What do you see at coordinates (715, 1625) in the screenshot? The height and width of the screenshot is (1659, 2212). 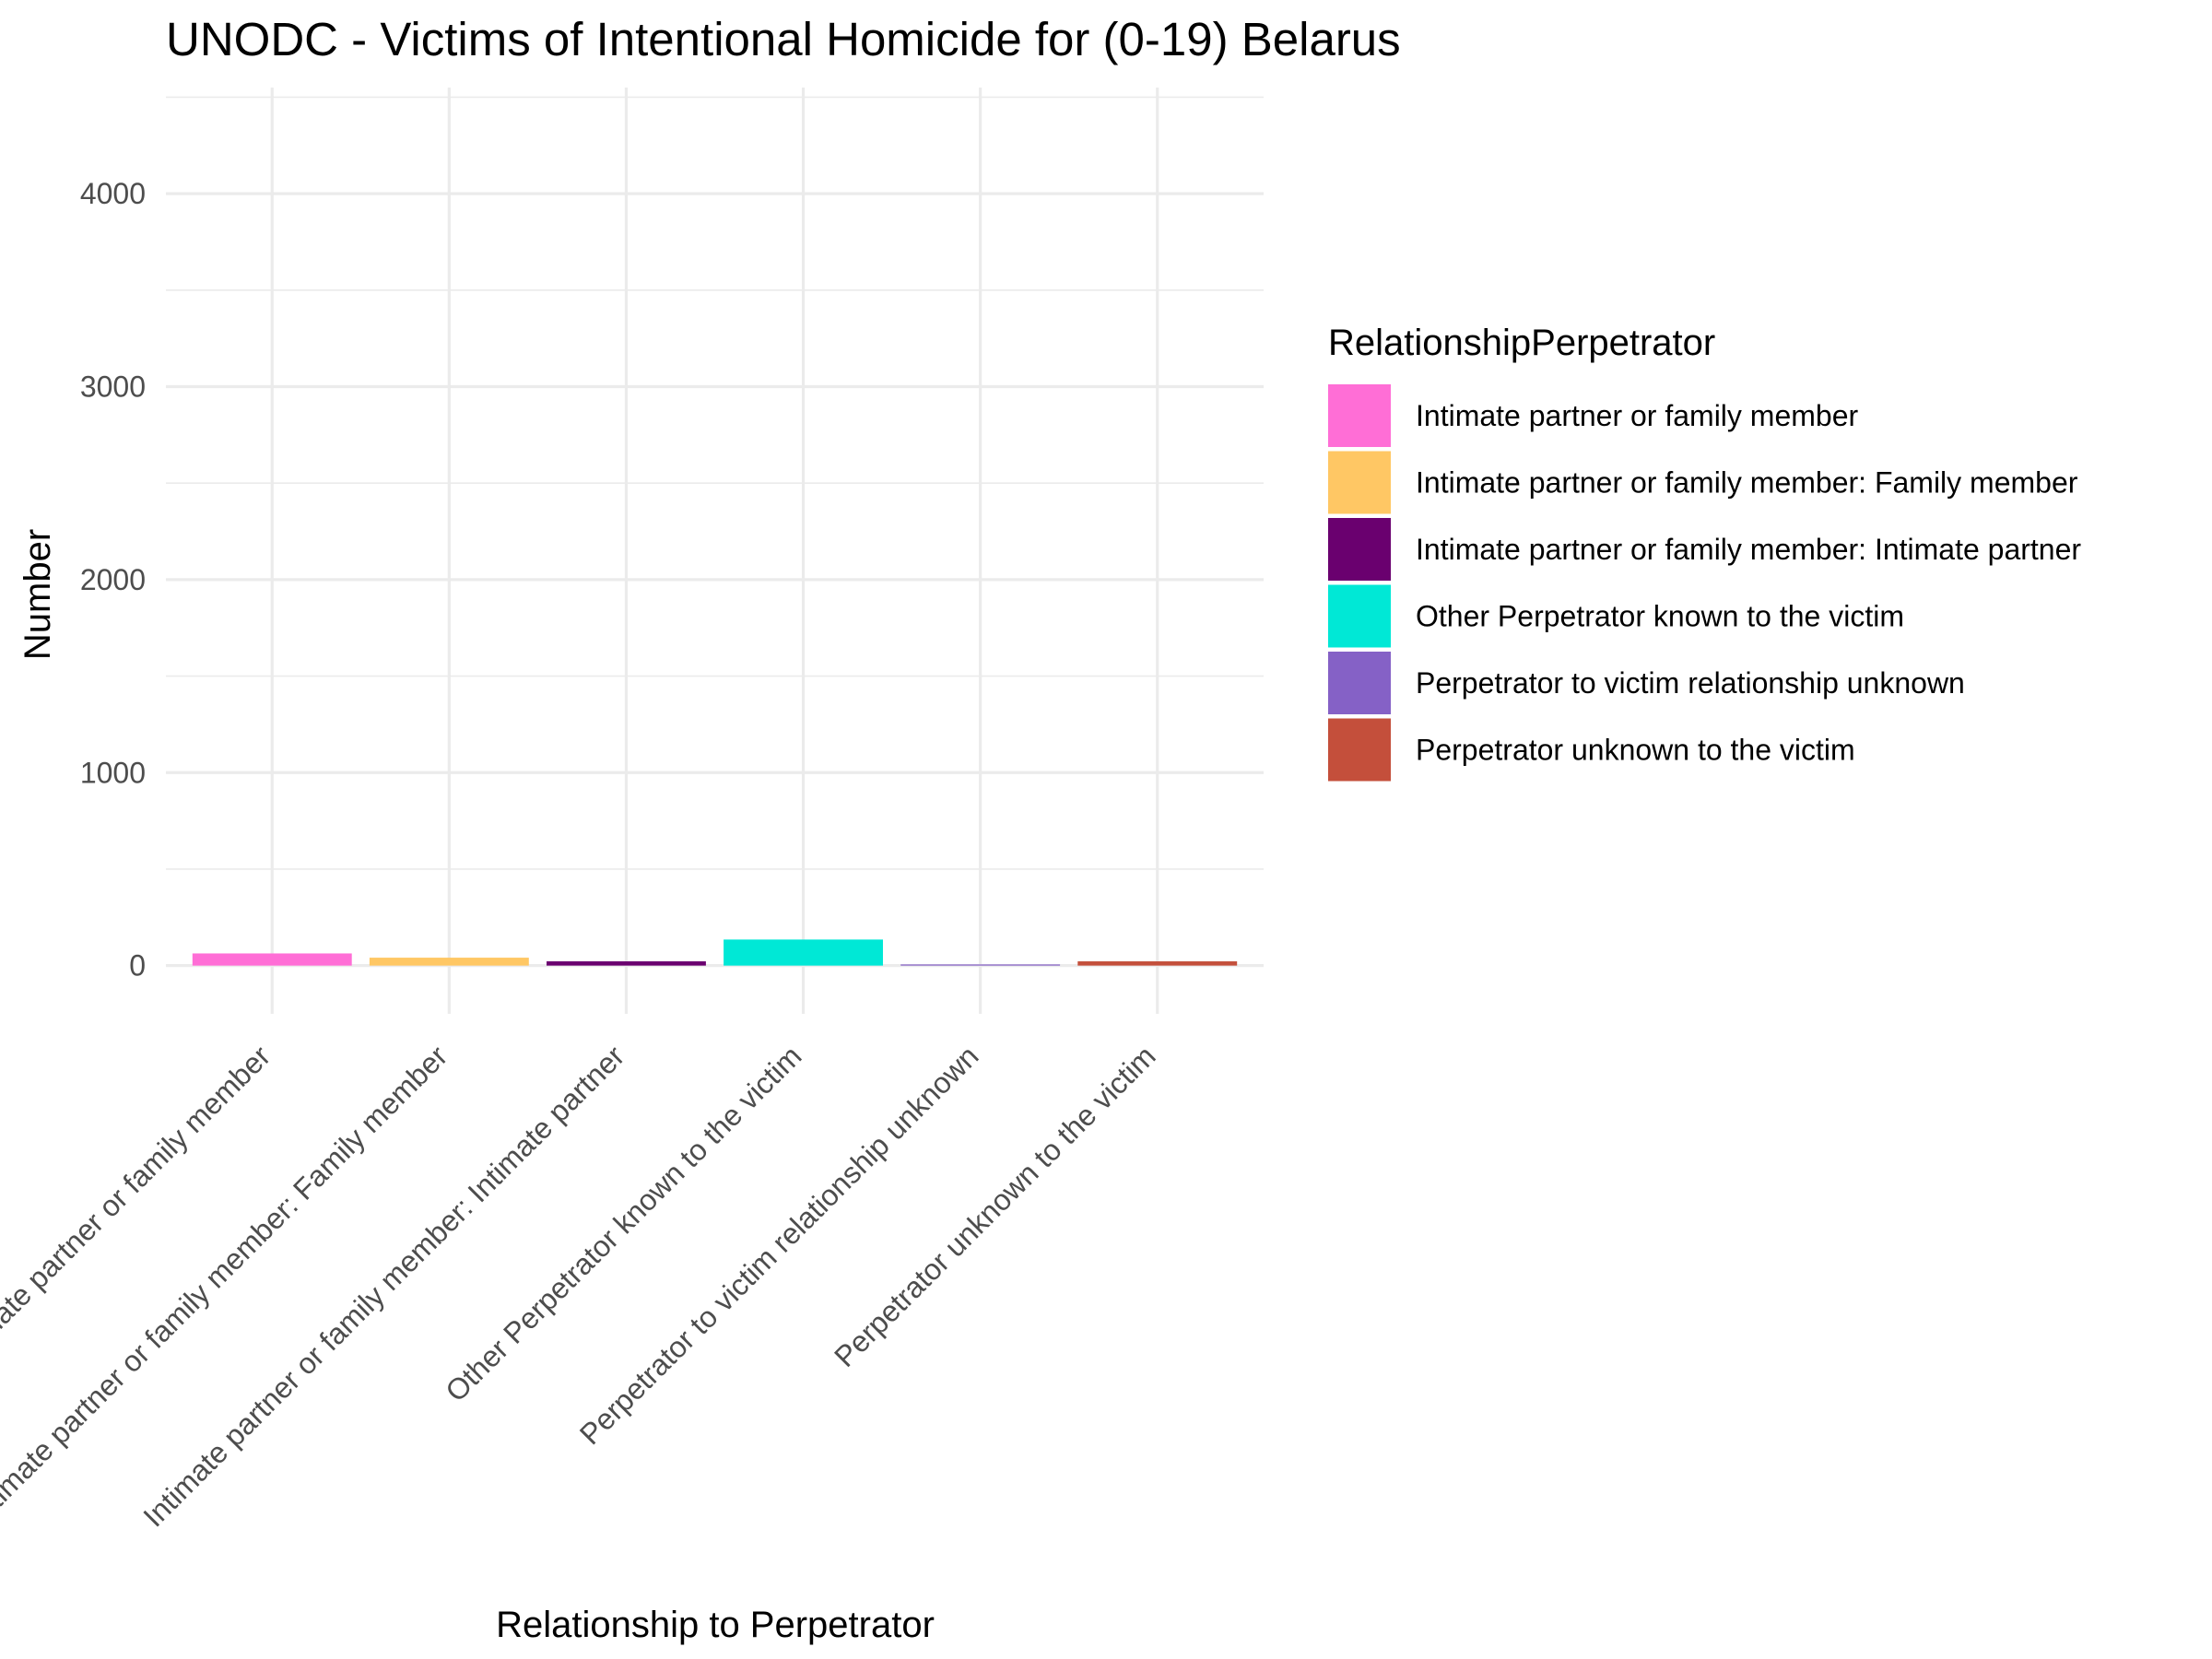 I see `x-axis-title: Relationship to Perpetrator` at bounding box center [715, 1625].